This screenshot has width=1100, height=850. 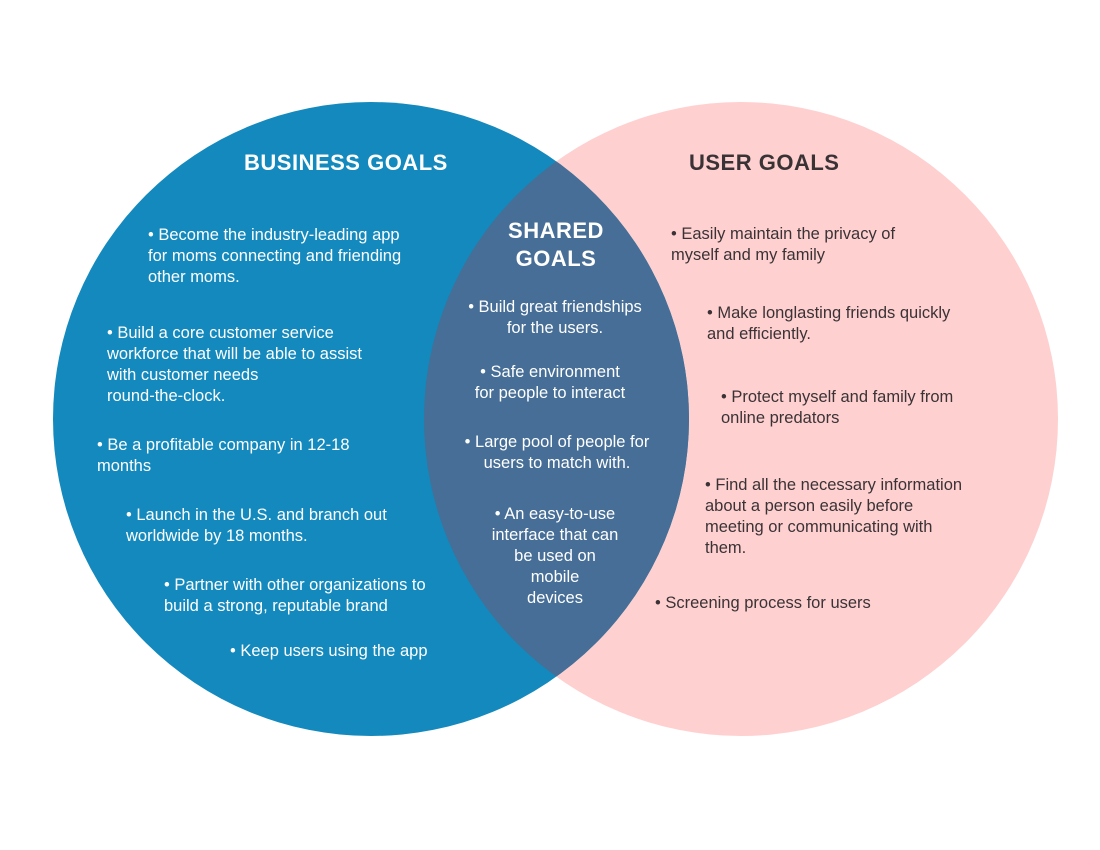 I want to click on business-goal-item: • Keep users using the app, so click(x=329, y=651).